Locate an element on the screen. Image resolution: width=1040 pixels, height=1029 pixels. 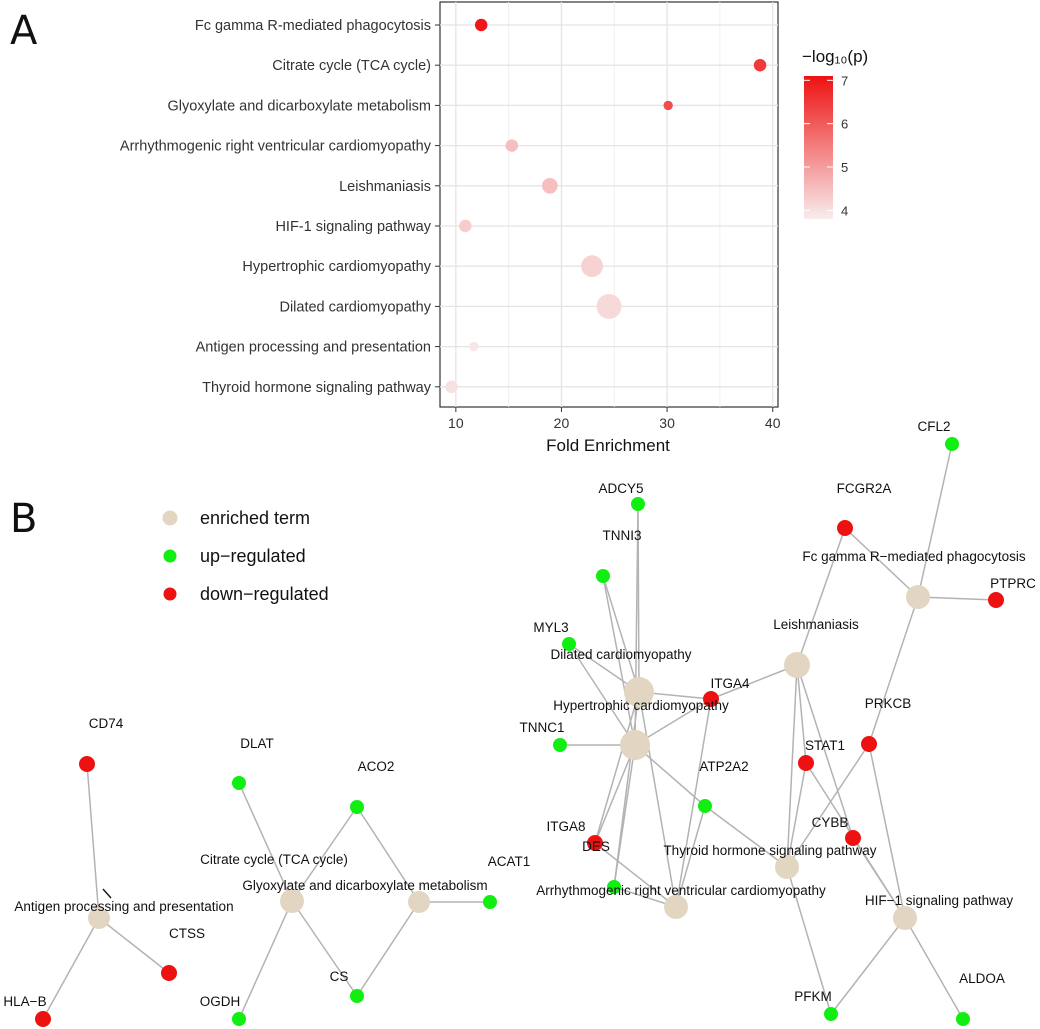
gene-node-prkcb is located at coordinates (869, 744).